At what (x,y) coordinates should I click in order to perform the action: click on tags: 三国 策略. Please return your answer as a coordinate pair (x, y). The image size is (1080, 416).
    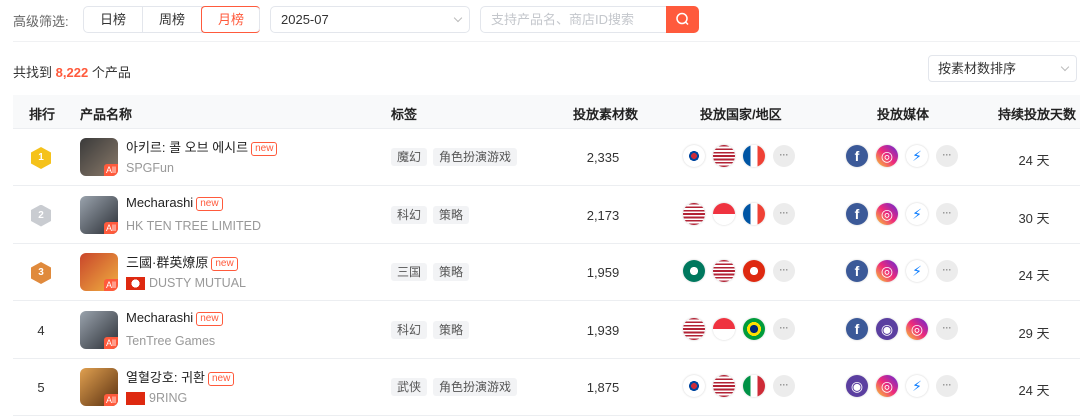
    Looking at the image, I should click on (430, 272).